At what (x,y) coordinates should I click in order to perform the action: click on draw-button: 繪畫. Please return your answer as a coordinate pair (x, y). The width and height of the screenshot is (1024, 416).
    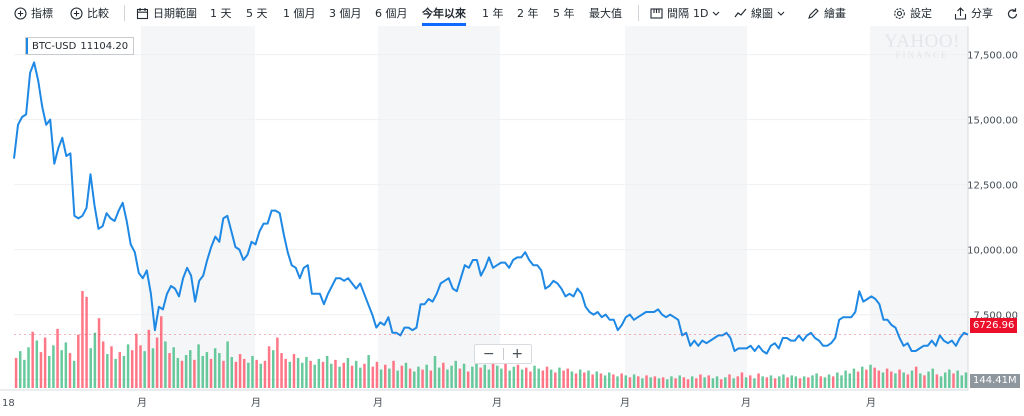
    Looking at the image, I should click on (826, 13).